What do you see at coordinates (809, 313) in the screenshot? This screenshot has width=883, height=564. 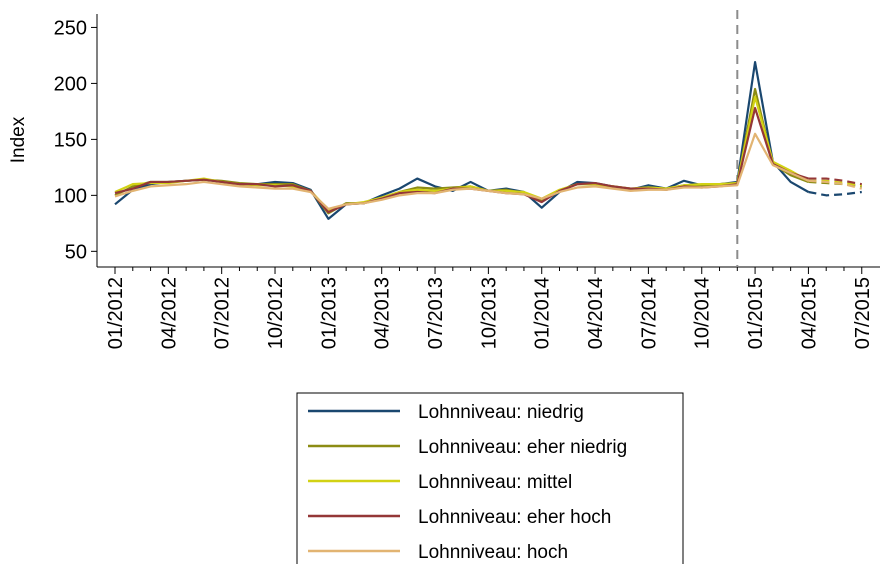 I see `x-tick-label: 04/2015` at bounding box center [809, 313].